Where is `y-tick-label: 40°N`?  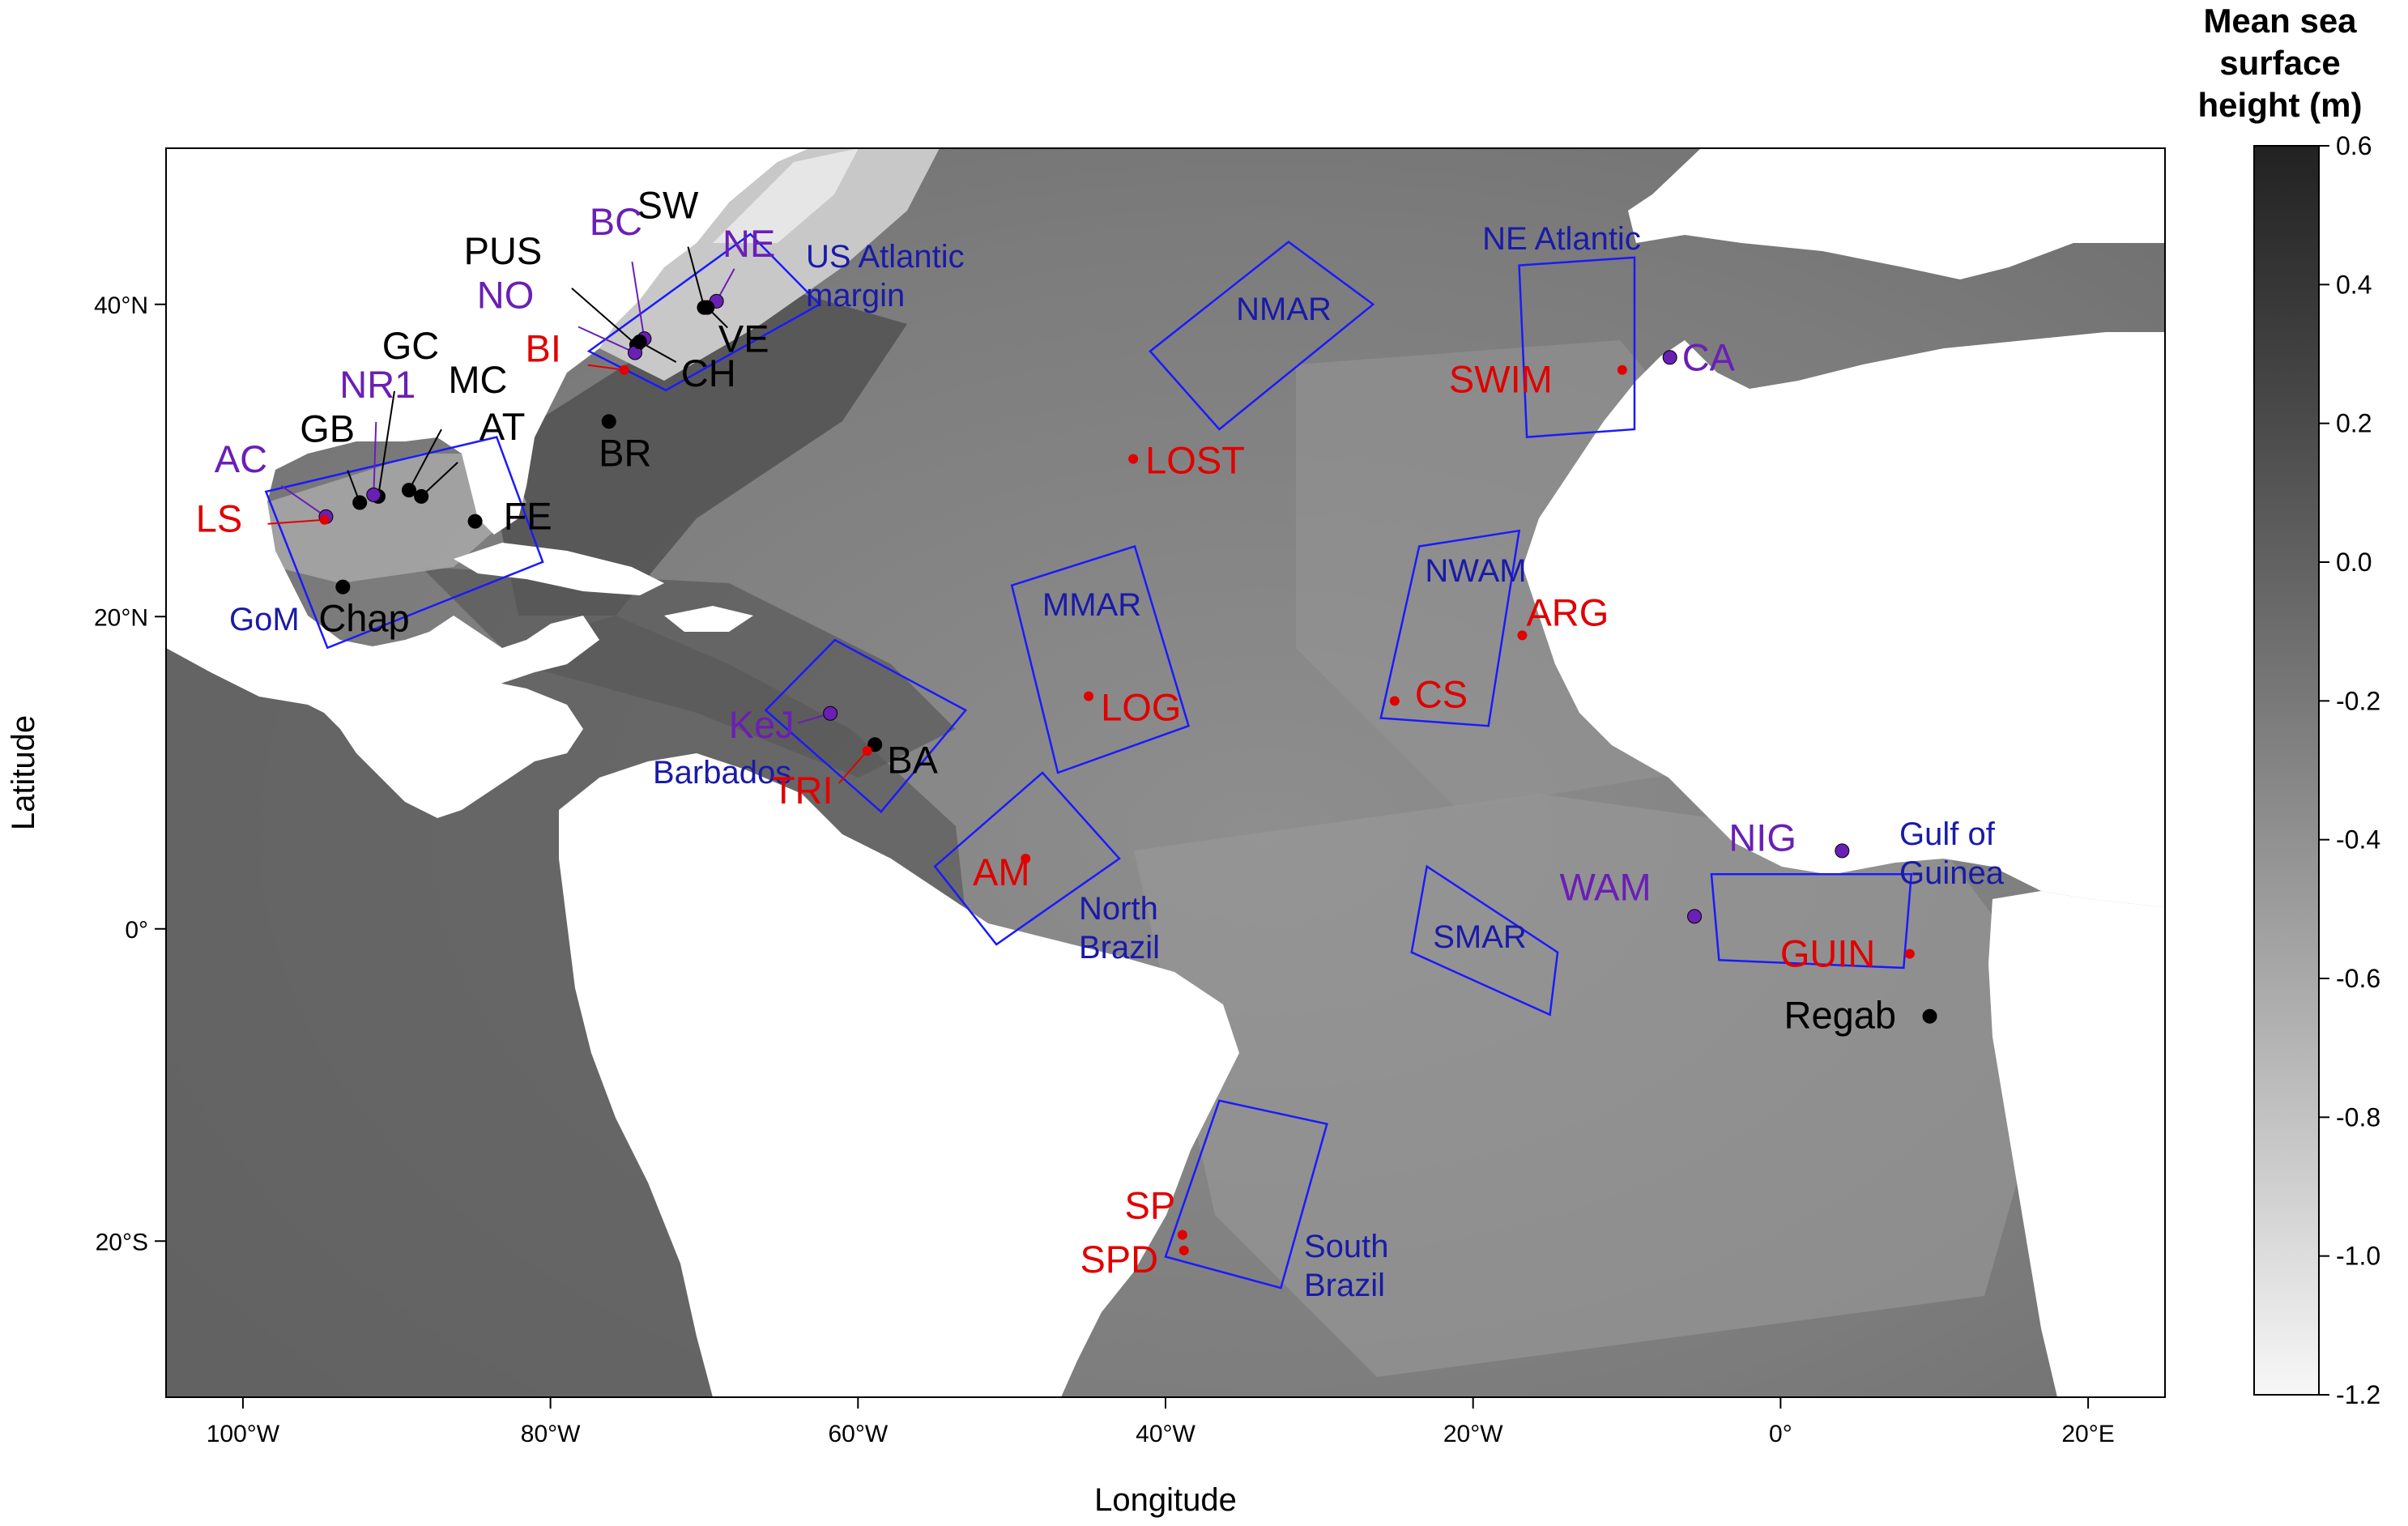 y-tick-label: 40°N is located at coordinates (121, 306).